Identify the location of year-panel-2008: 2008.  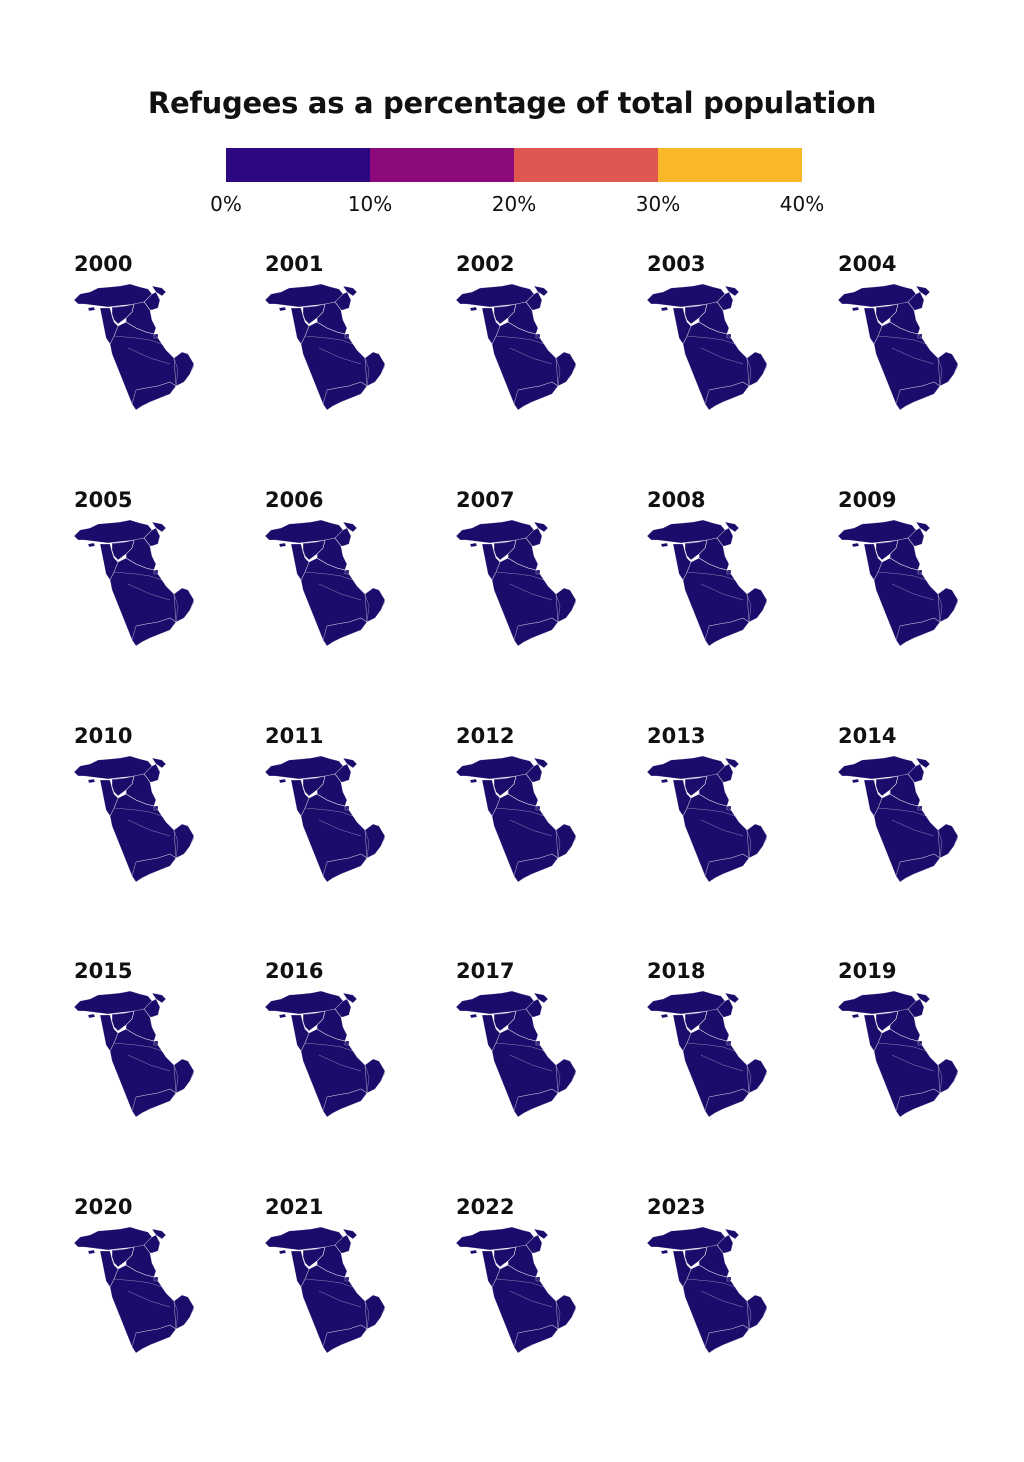
(726, 588).